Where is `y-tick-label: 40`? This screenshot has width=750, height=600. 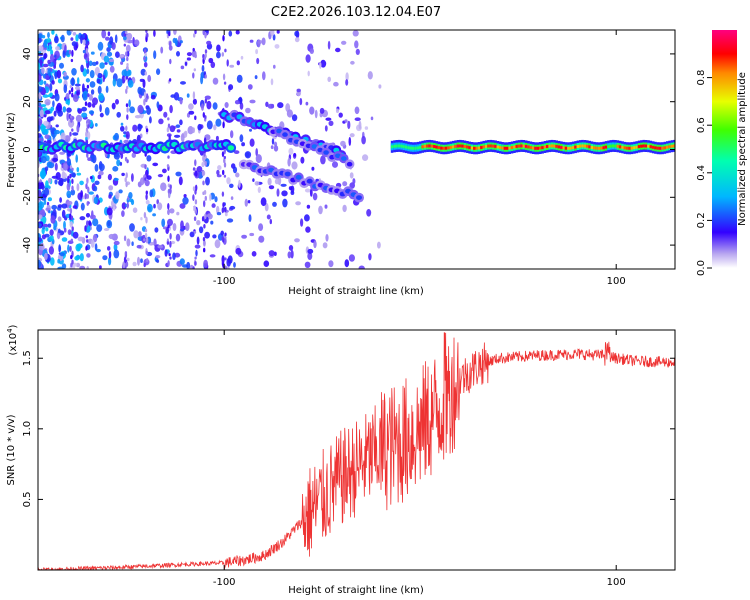
y-tick-label: 40 is located at coordinates (27, 54).